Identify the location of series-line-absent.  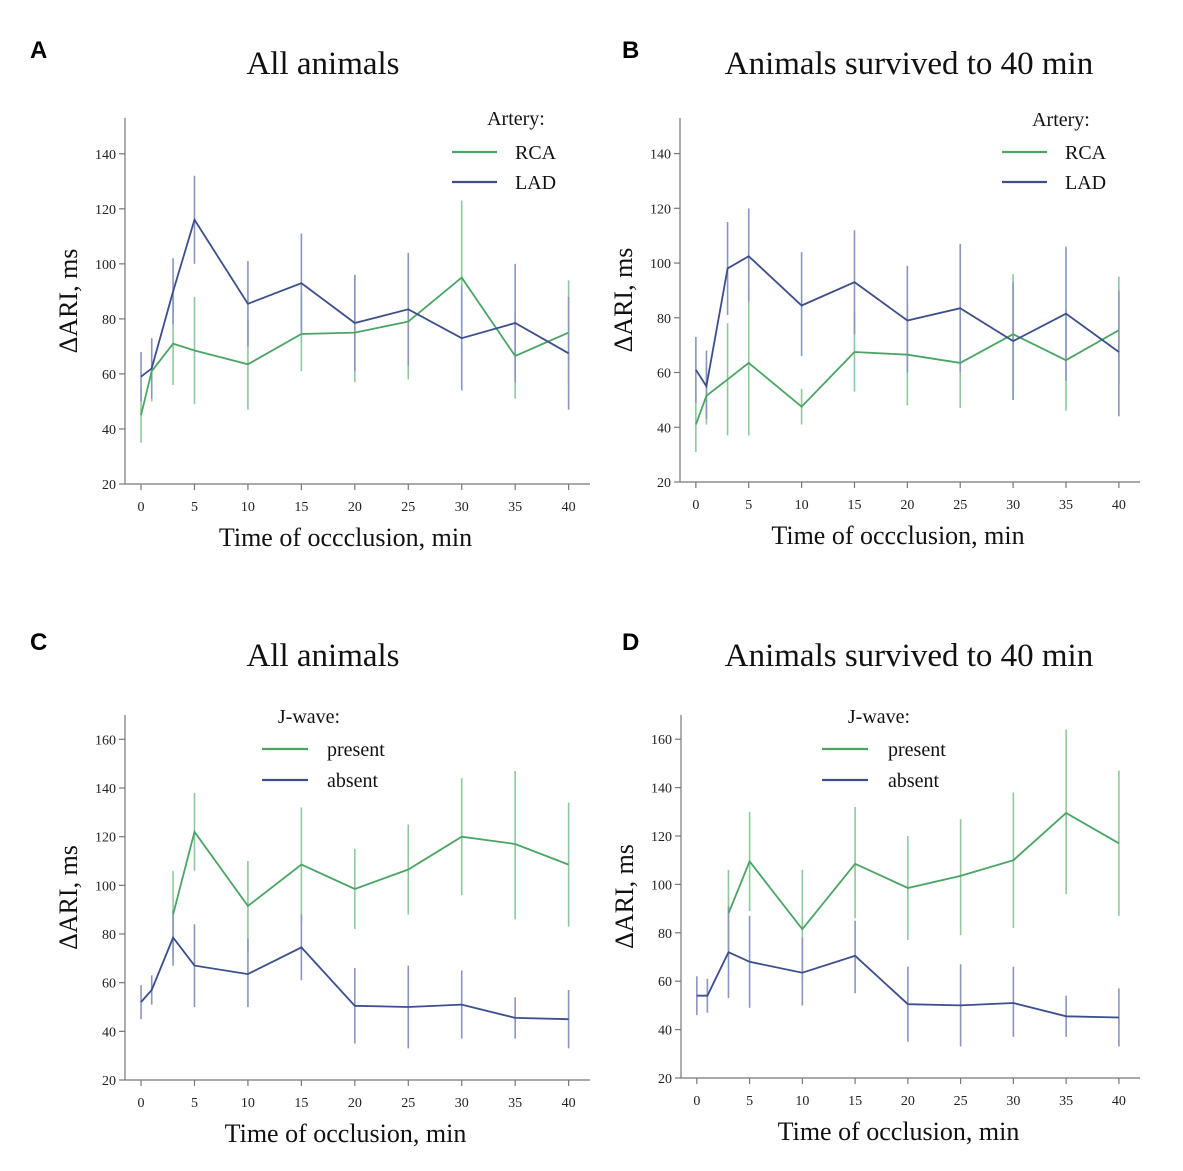
(354, 978).